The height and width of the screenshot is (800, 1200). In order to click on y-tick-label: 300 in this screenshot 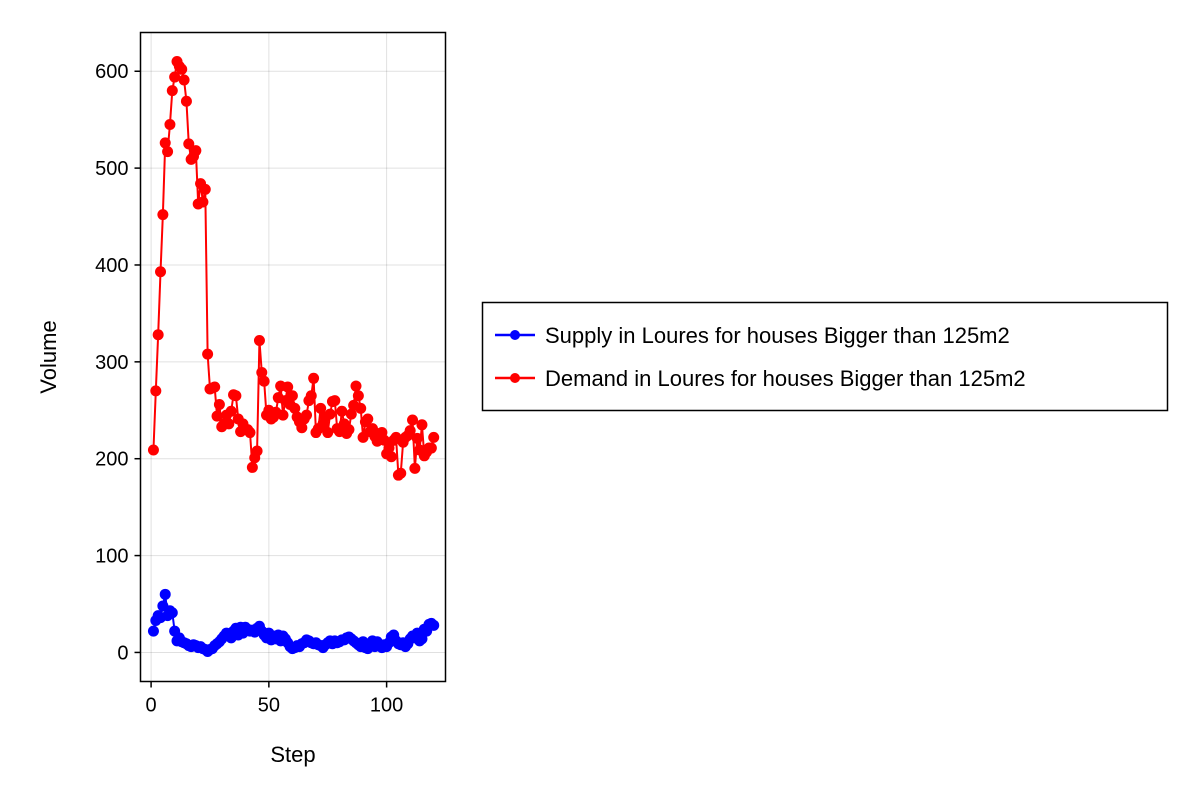, I will do `click(111, 363)`.